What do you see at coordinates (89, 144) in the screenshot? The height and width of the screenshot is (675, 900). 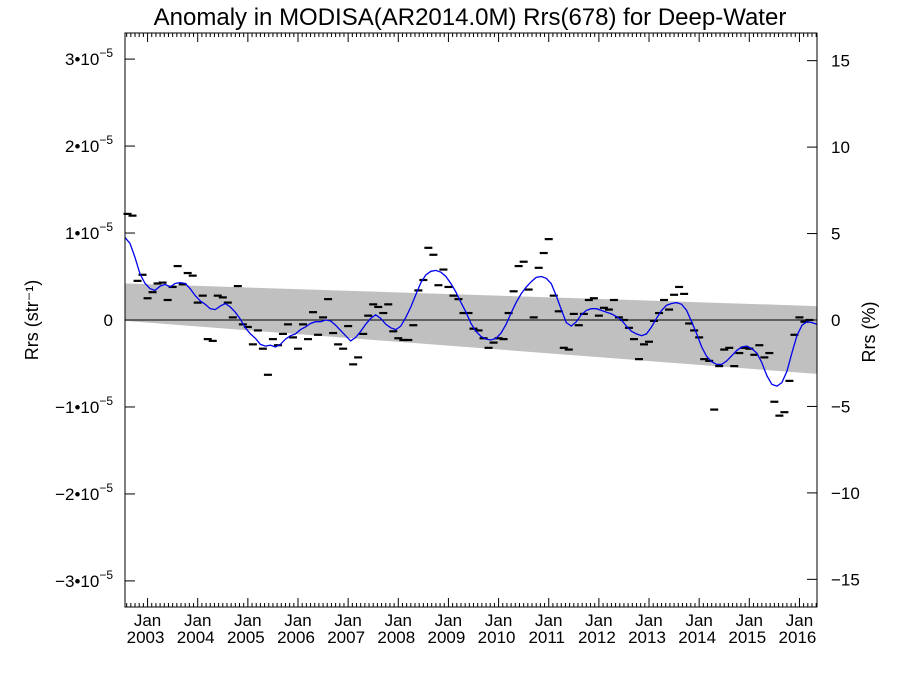 I see `y-tick-label: 2•10−5` at bounding box center [89, 144].